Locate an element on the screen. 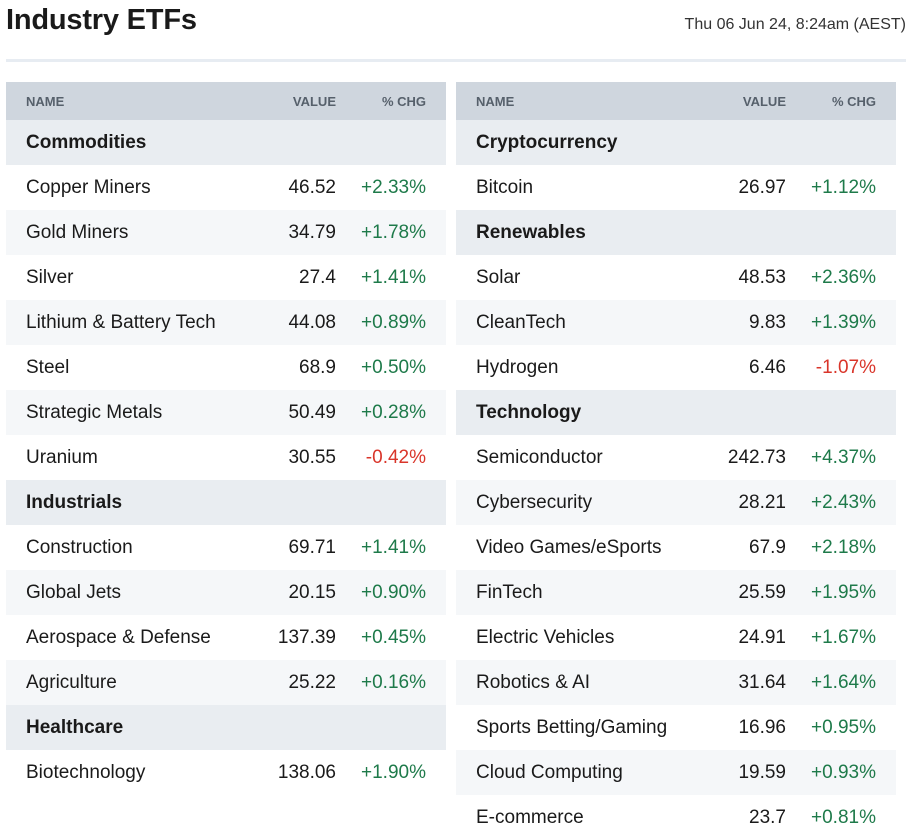 This screenshot has height=840, width=910. etf-change: +1.67% is located at coordinates (843, 637).